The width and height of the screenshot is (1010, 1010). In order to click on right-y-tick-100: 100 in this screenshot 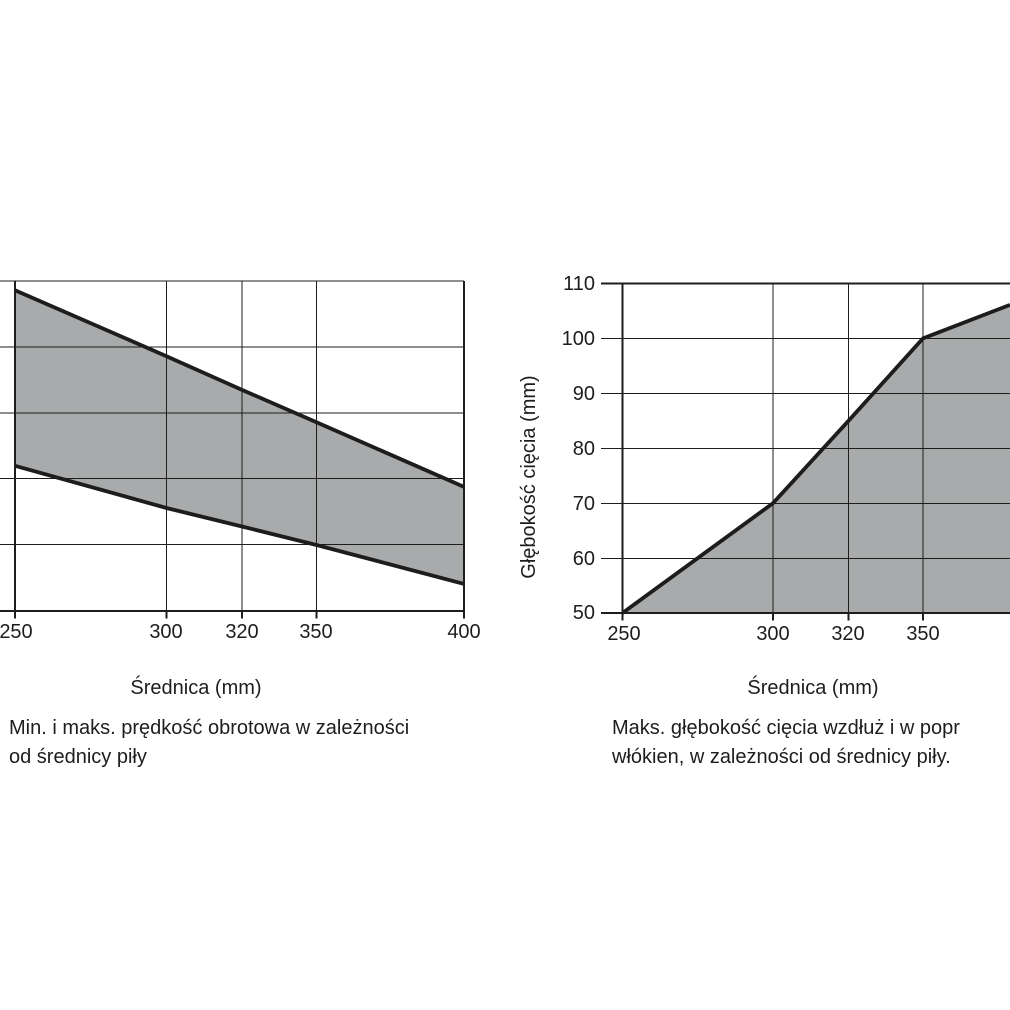, I will do `click(578, 338)`.